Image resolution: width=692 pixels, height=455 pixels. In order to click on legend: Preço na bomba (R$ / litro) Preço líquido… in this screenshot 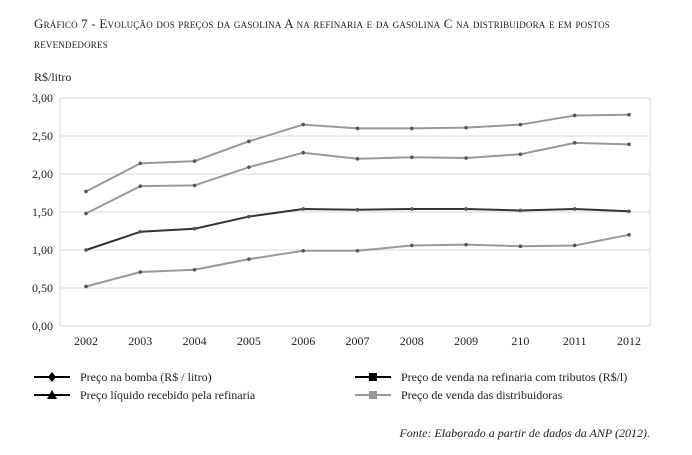, I will do `click(330, 386)`.